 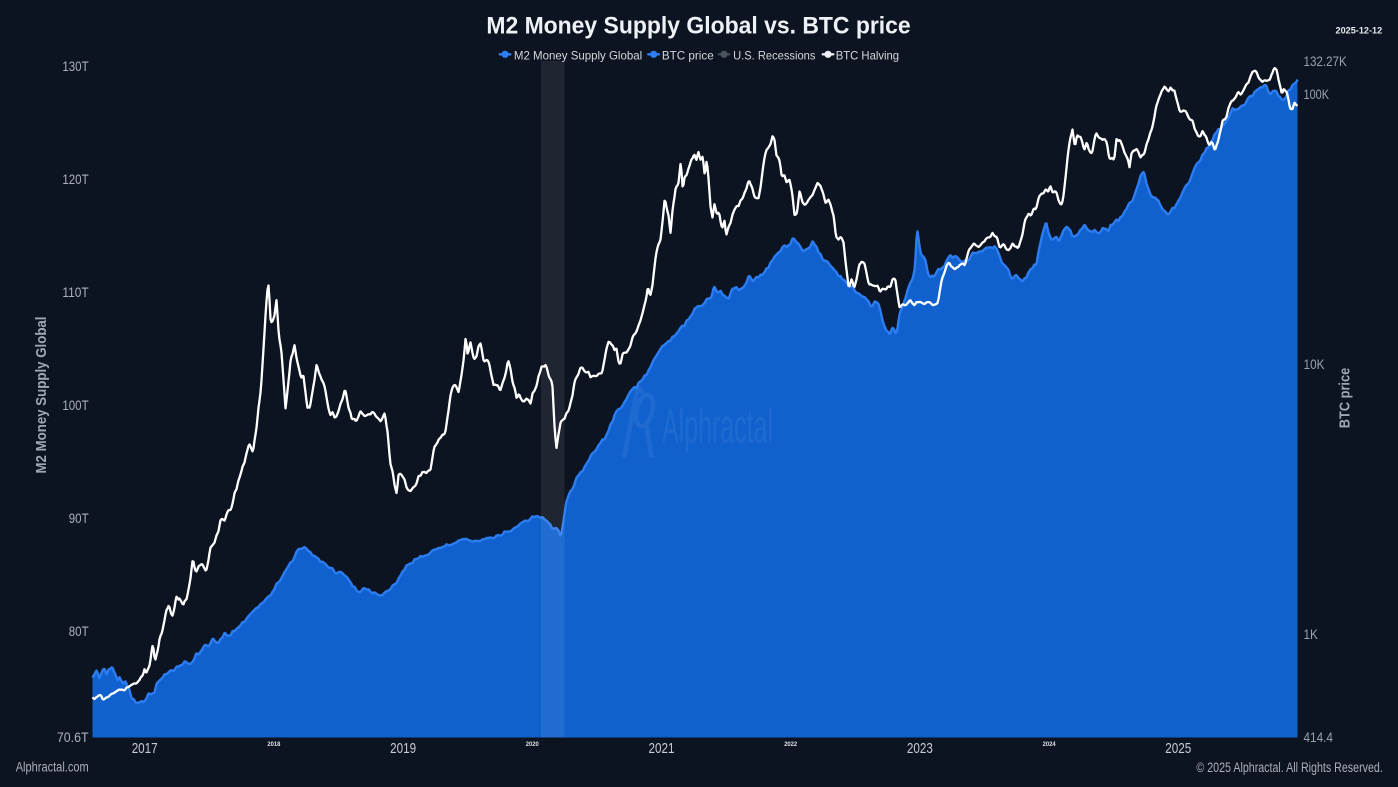 What do you see at coordinates (1311, 634) in the screenshot?
I see `svg-text: 1K` at bounding box center [1311, 634].